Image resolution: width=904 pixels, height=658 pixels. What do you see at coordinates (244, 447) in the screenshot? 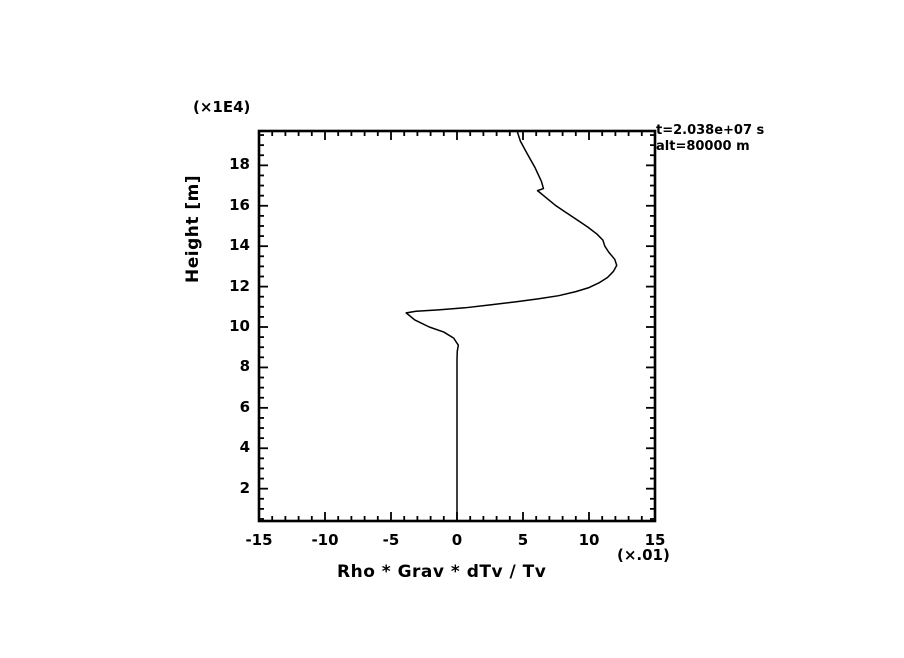
I see `y-tick-label: 4` at bounding box center [244, 447].